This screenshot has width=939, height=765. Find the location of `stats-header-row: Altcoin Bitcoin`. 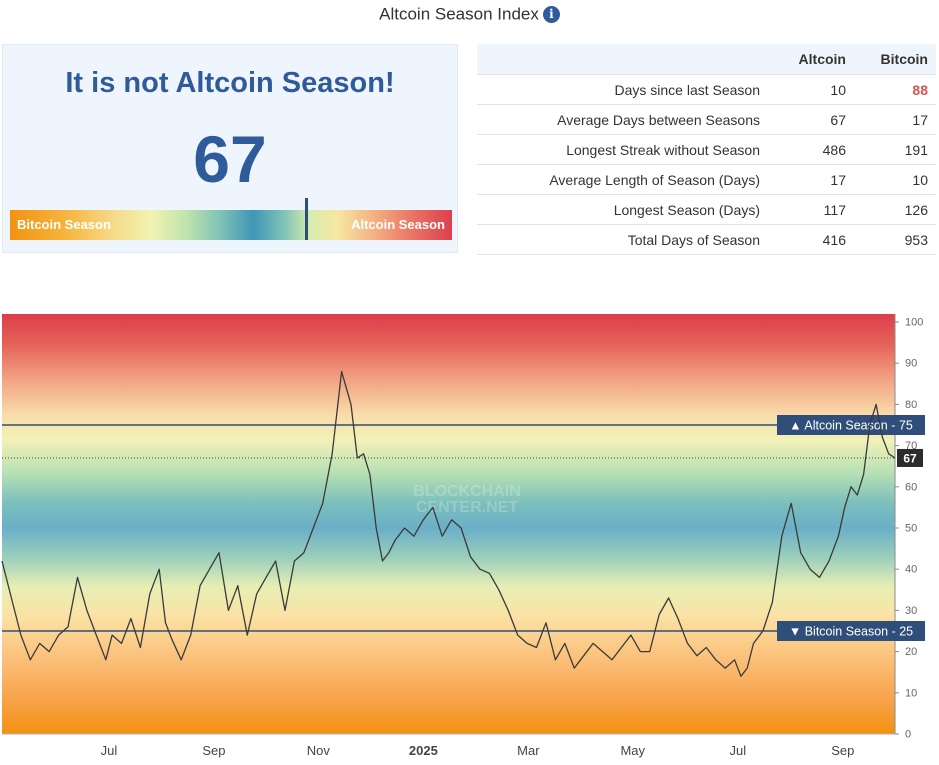

stats-header-row: Altcoin Bitcoin is located at coordinates (706, 59).